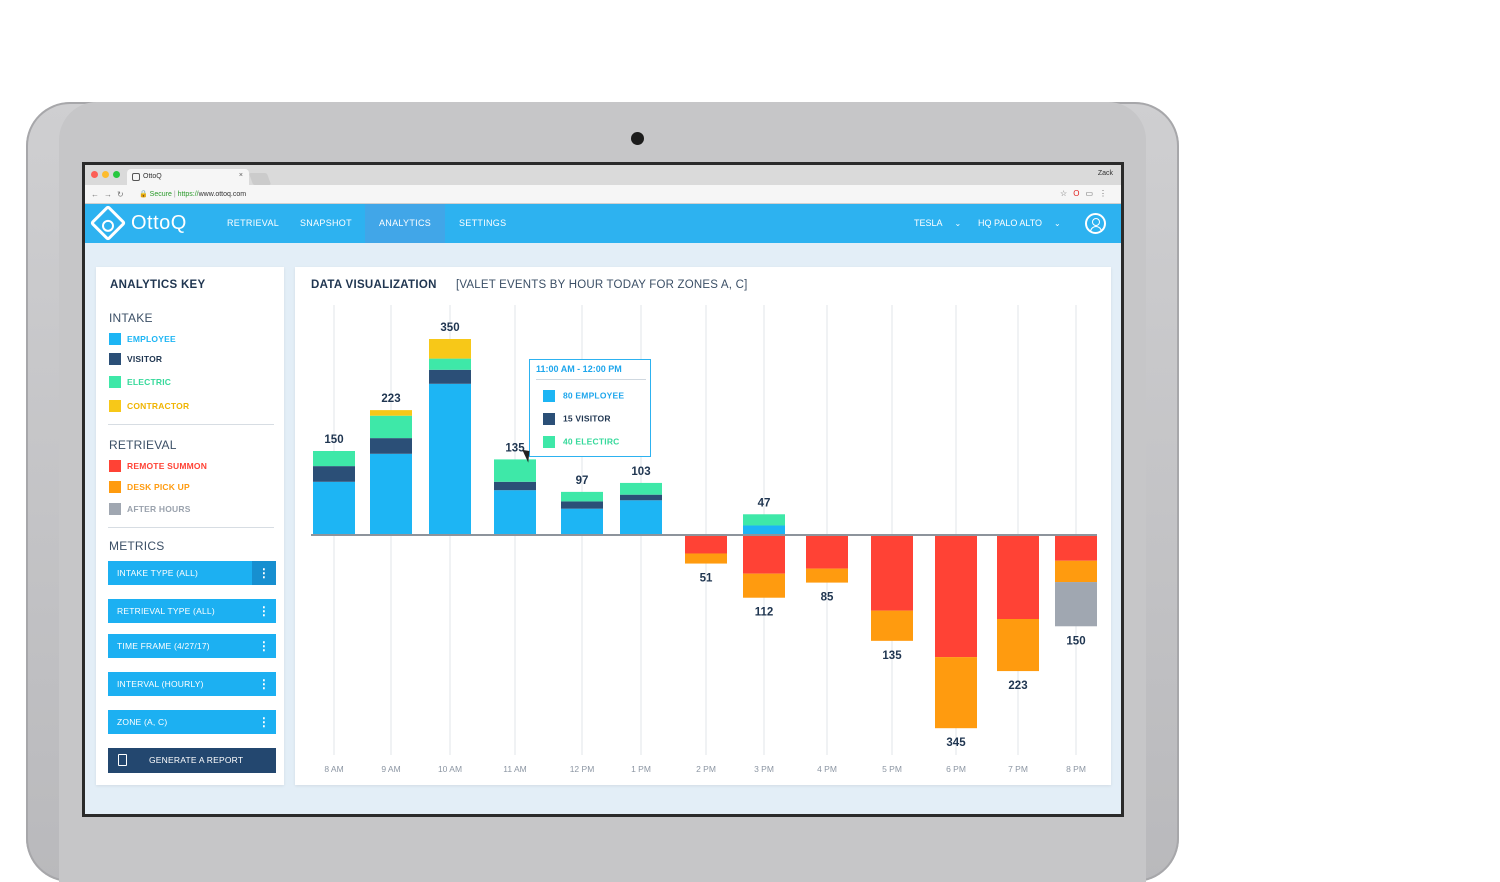  What do you see at coordinates (603, 175) in the screenshot?
I see `browser-tab-bar: OttoQ × Zack` at bounding box center [603, 175].